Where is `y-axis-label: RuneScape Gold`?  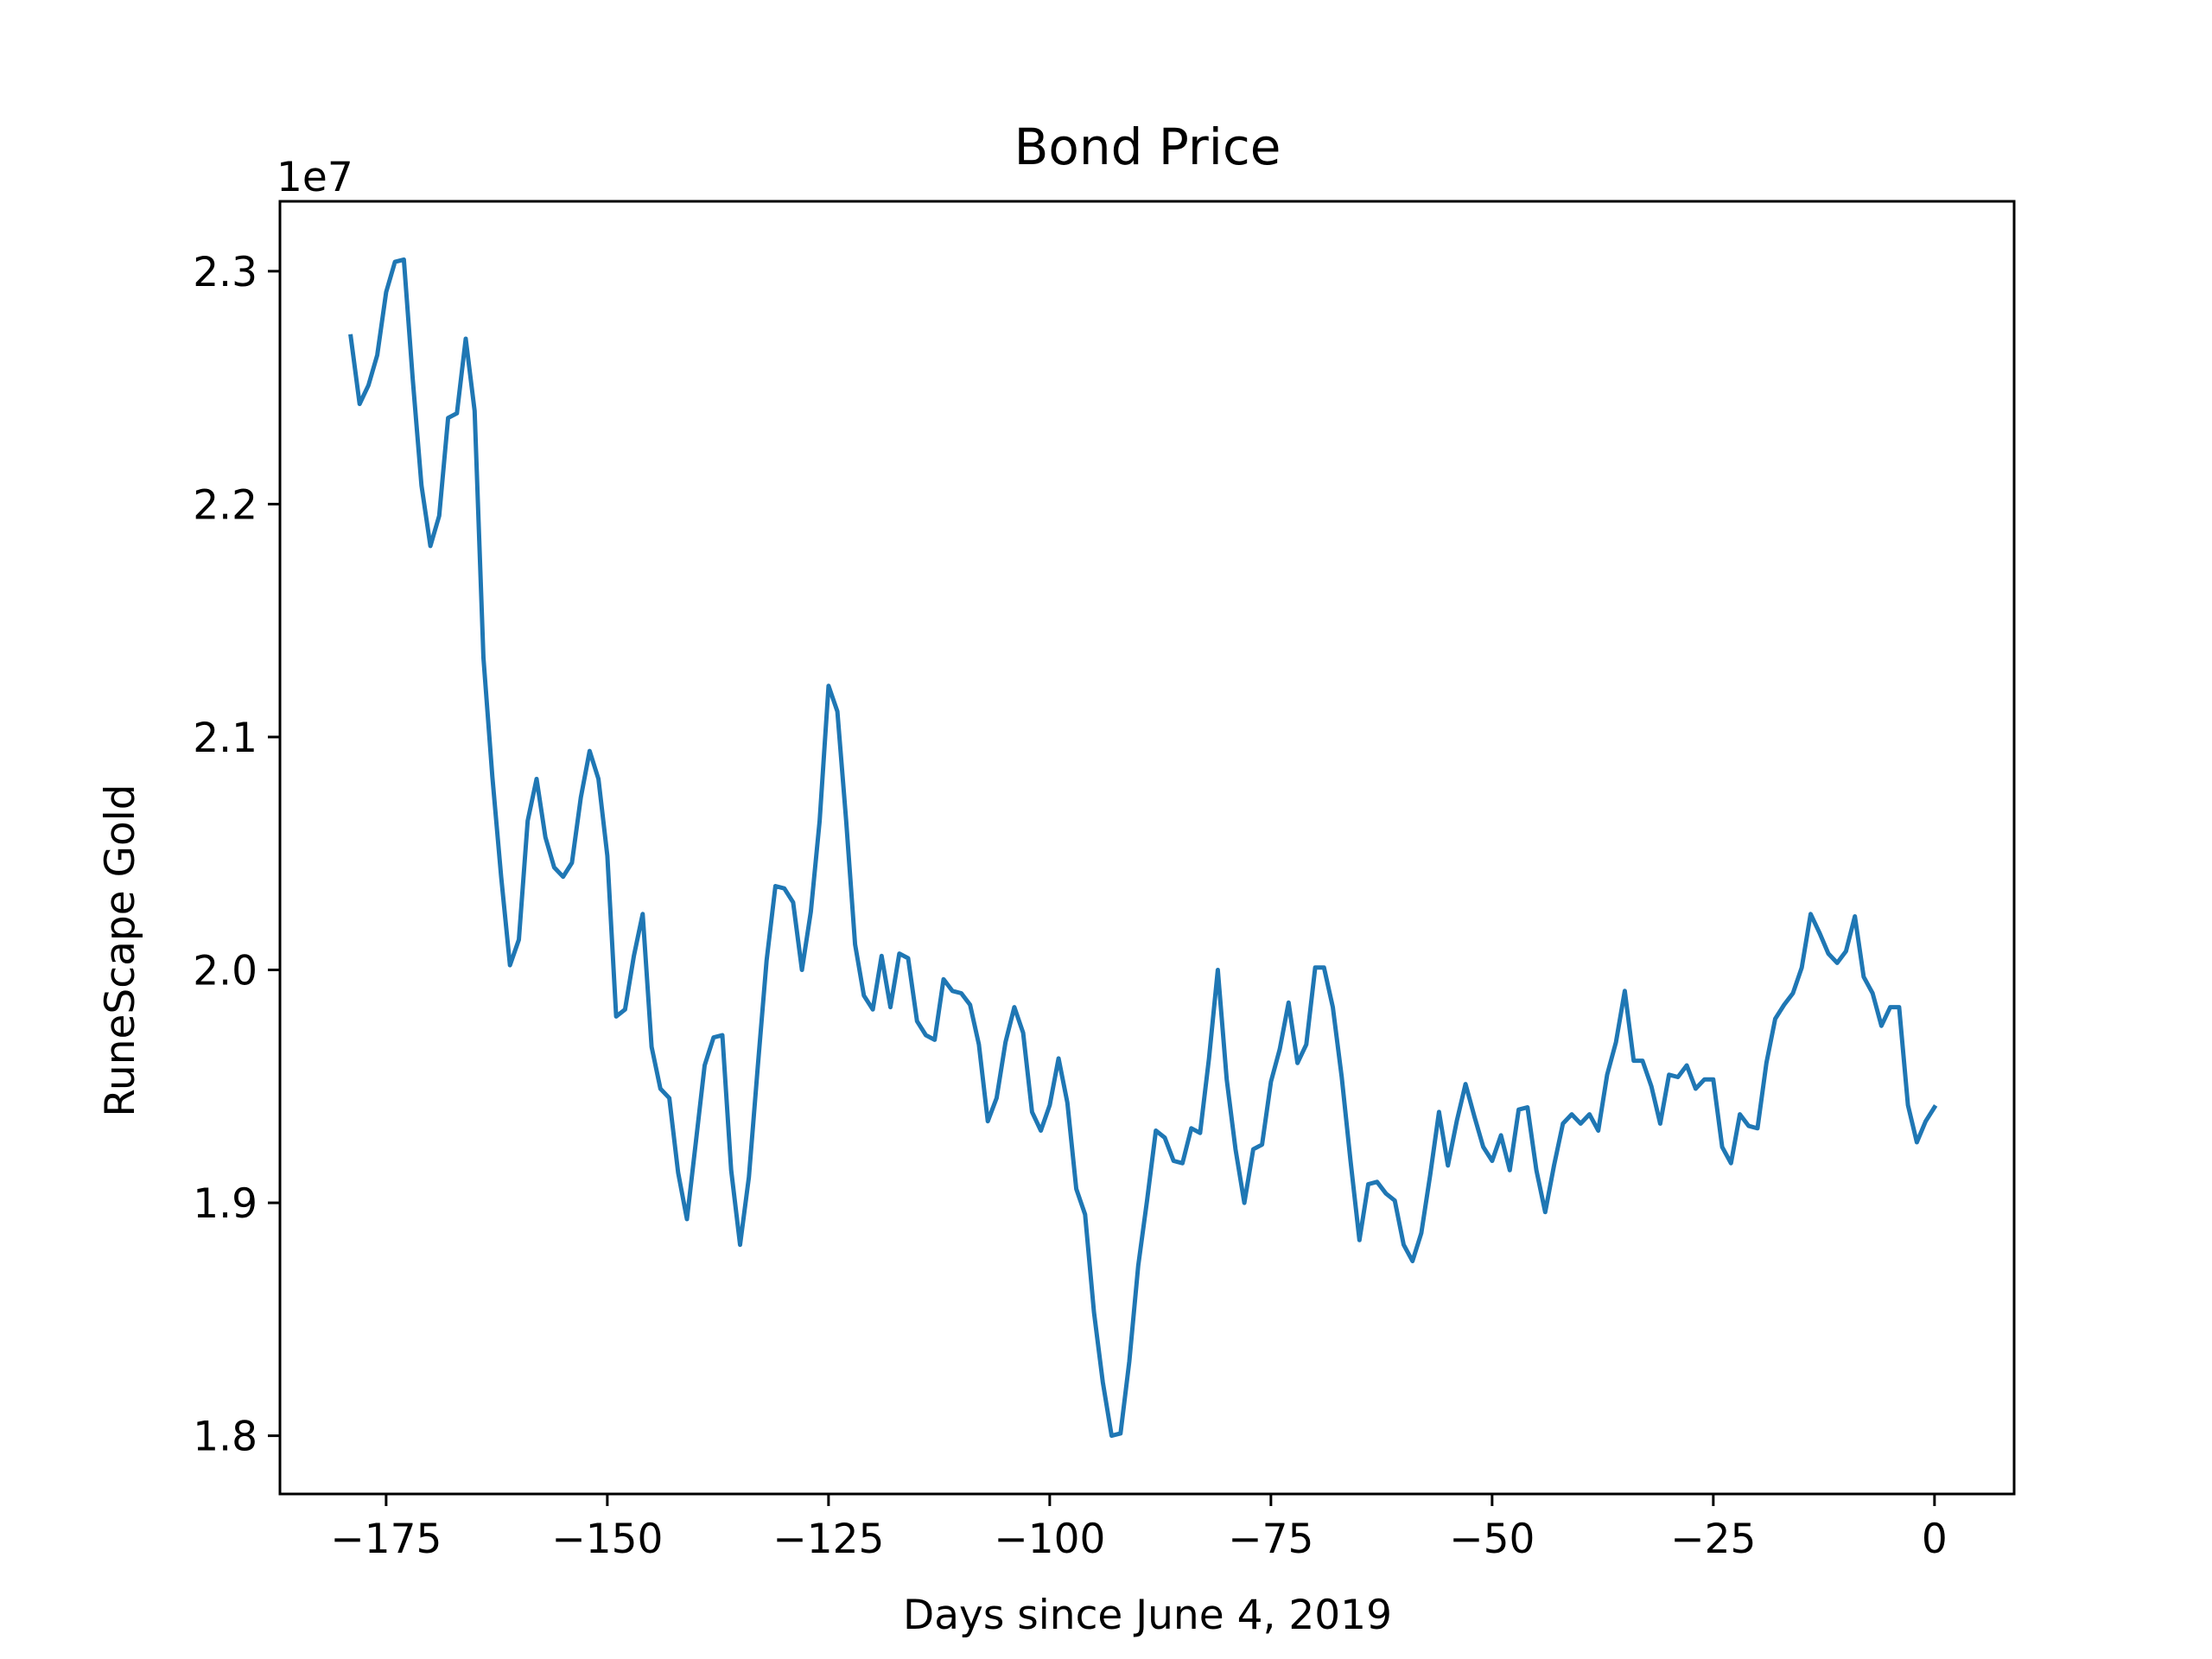 y-axis-label: RuneScape Gold is located at coordinates (120, 950).